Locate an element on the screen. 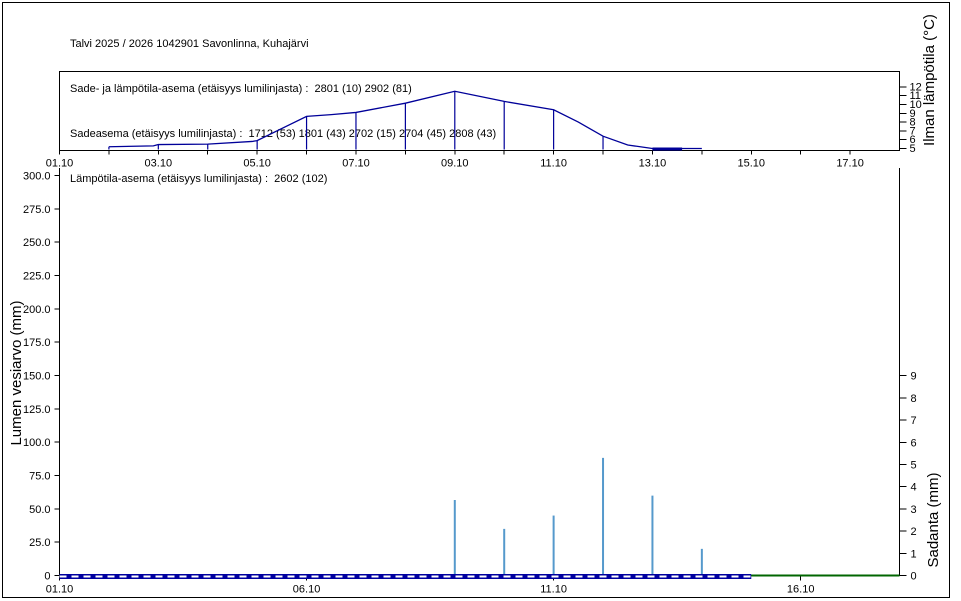 The width and height of the screenshot is (961, 601). date-tick-label: 05.10 is located at coordinates (257, 164).